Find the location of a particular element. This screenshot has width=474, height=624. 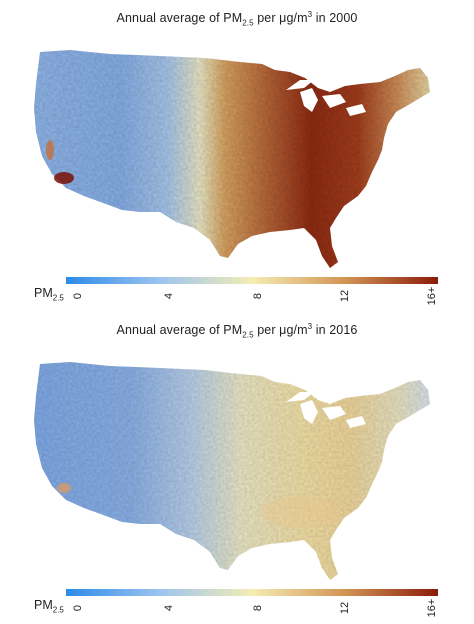

colorbar-2016 is located at coordinates (252, 592).